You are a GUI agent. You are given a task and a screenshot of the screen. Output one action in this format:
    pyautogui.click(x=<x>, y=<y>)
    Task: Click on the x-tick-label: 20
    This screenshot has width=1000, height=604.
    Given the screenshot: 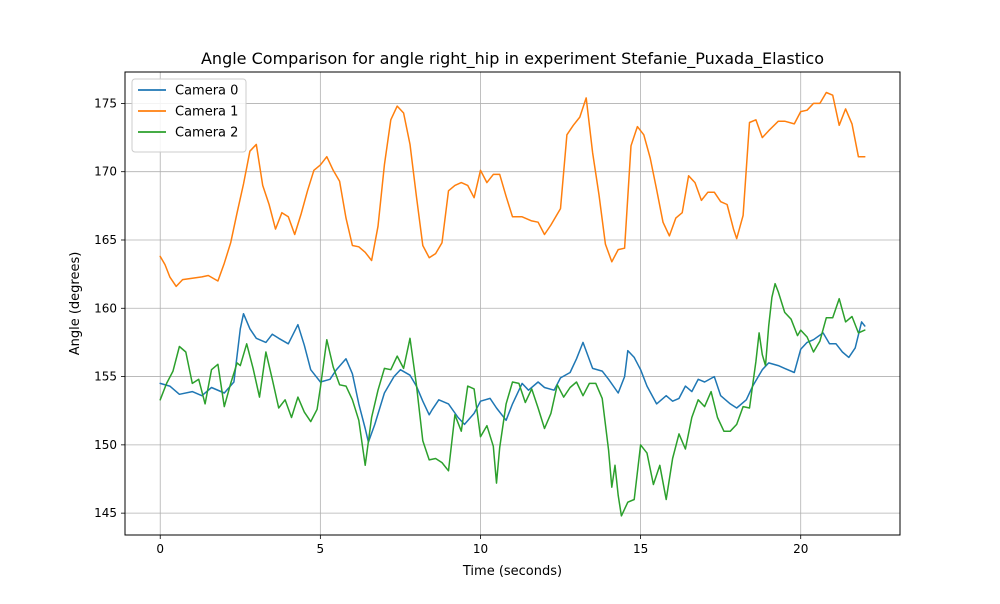 What is the action you would take?
    pyautogui.click(x=800, y=549)
    